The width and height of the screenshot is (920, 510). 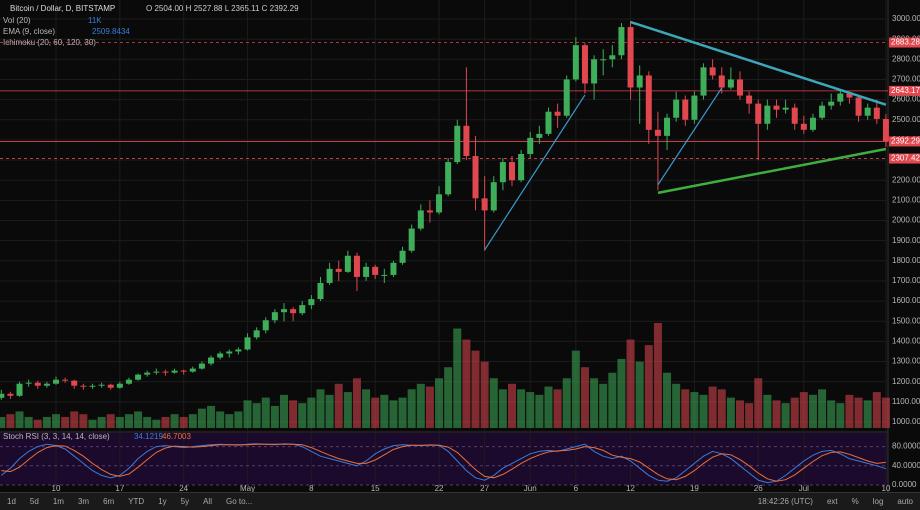 I want to click on x-tick-label: 15, so click(x=375, y=488).